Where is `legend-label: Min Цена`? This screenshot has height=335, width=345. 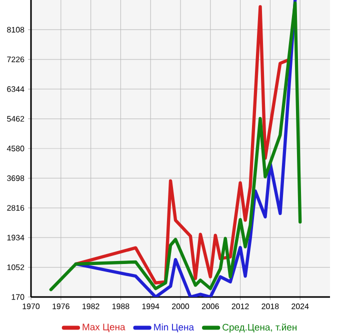
legend-label: Min Цена is located at coordinates (174, 328).